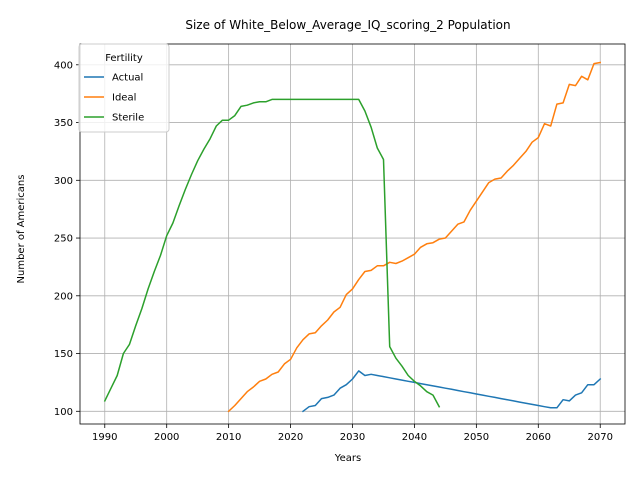  What do you see at coordinates (128, 118) in the screenshot?
I see `legend-label-sterile: Sterile` at bounding box center [128, 118].